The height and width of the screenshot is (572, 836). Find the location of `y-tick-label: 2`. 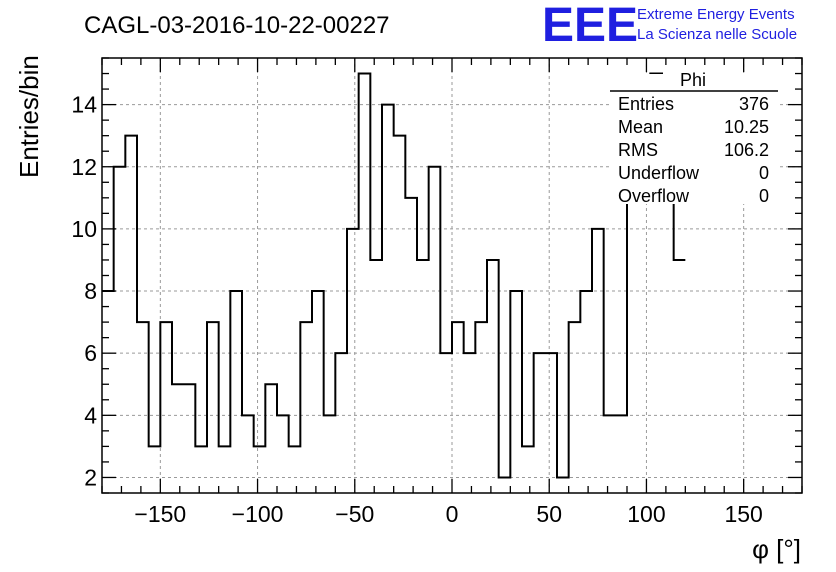

y-tick-label: 2 is located at coordinates (90, 477).